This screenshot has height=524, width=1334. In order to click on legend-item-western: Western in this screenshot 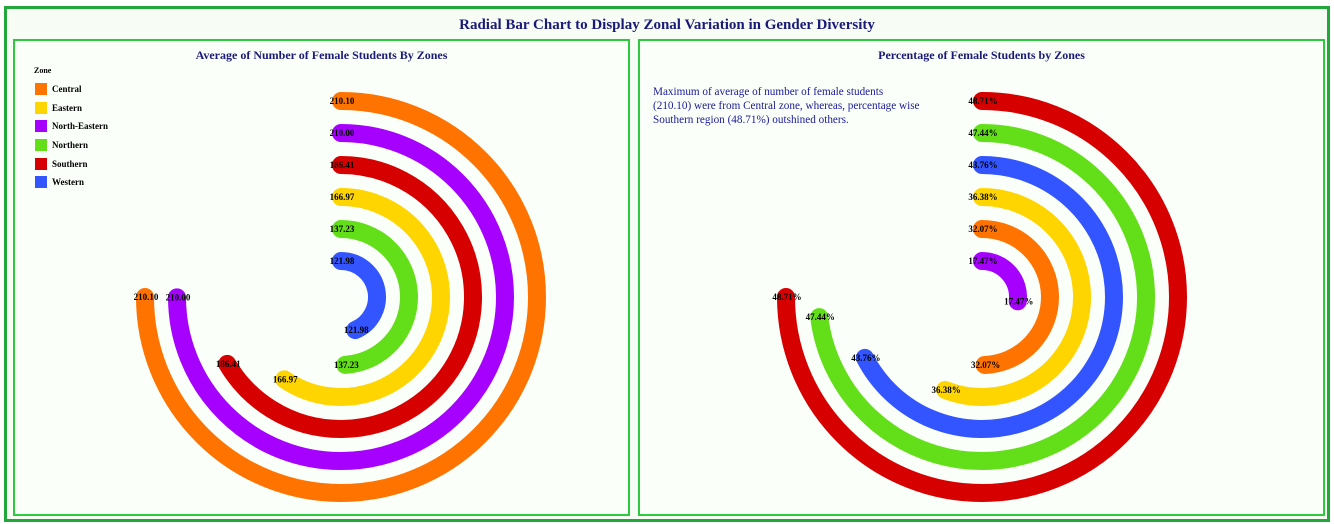, I will do `click(70, 182)`.